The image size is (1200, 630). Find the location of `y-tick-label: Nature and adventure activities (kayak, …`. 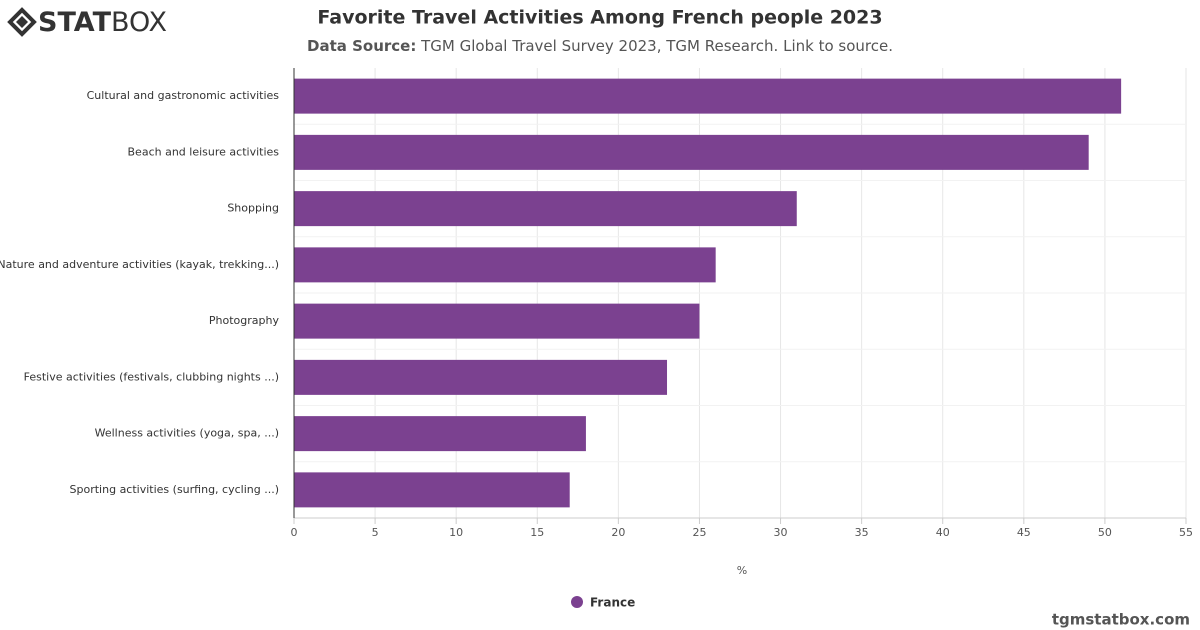

y-tick-label: Nature and adventure activities (kayak, … is located at coordinates (139, 264).